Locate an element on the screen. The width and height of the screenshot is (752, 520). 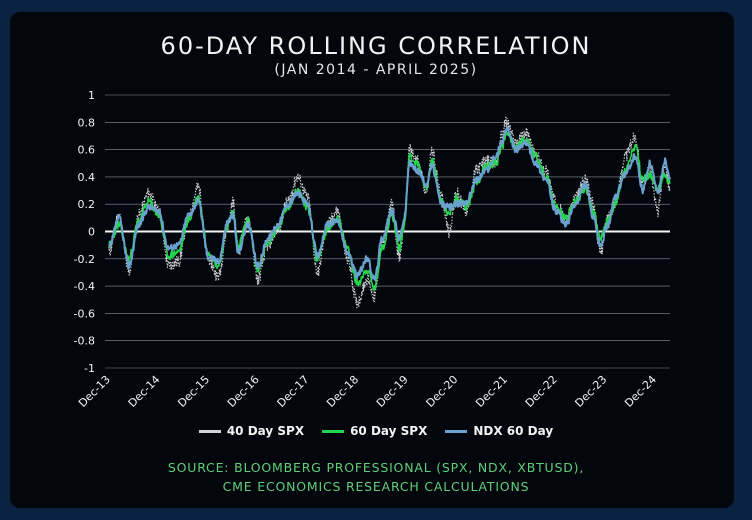
y-tick-label: -0.6 is located at coordinates (84, 313).